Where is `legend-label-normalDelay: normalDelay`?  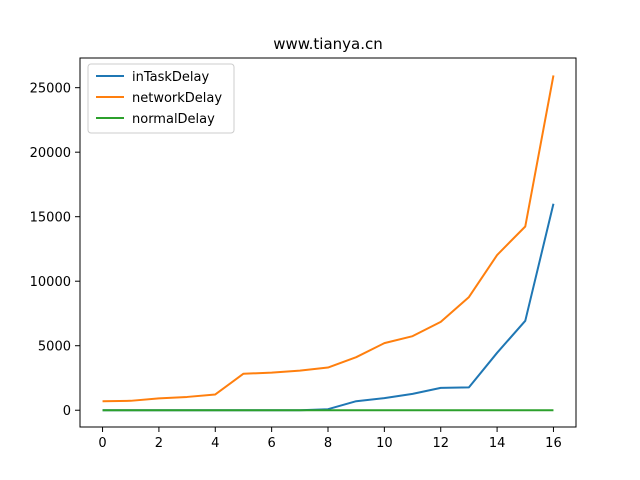
legend-label-normalDelay: normalDelay is located at coordinates (173, 119).